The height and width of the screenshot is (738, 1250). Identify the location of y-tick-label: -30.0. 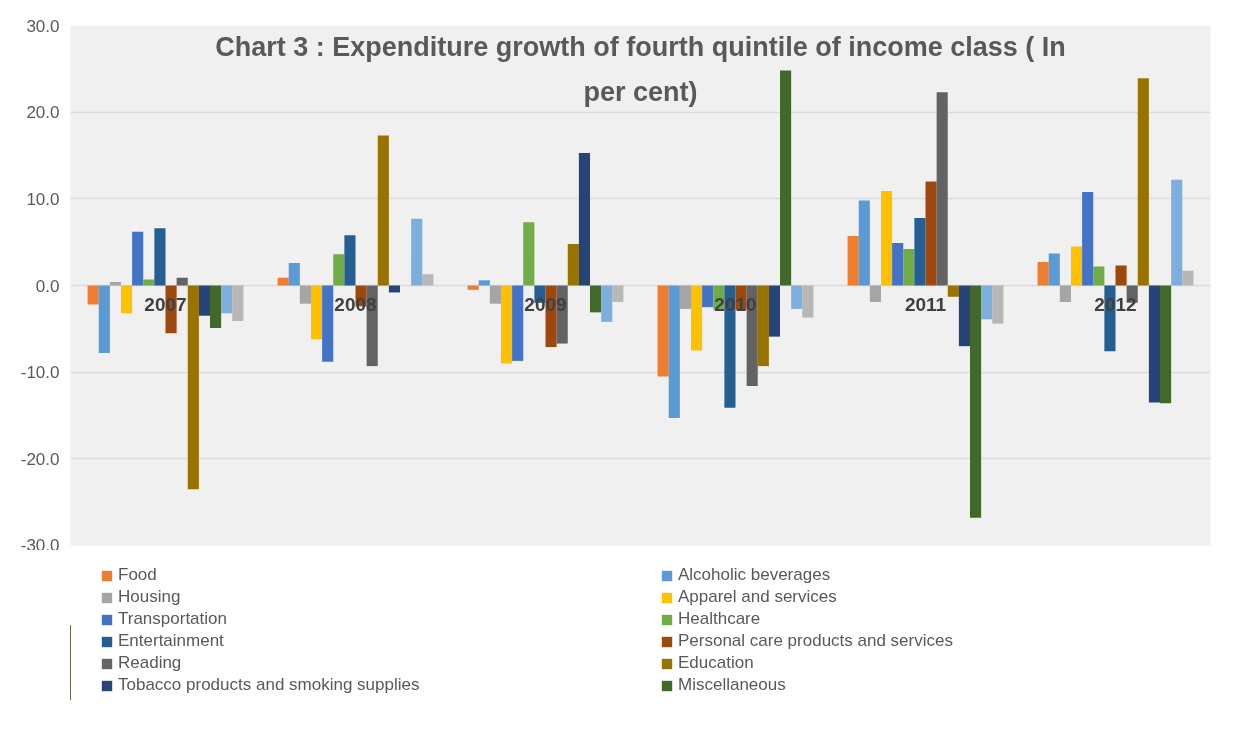
(40, 545).